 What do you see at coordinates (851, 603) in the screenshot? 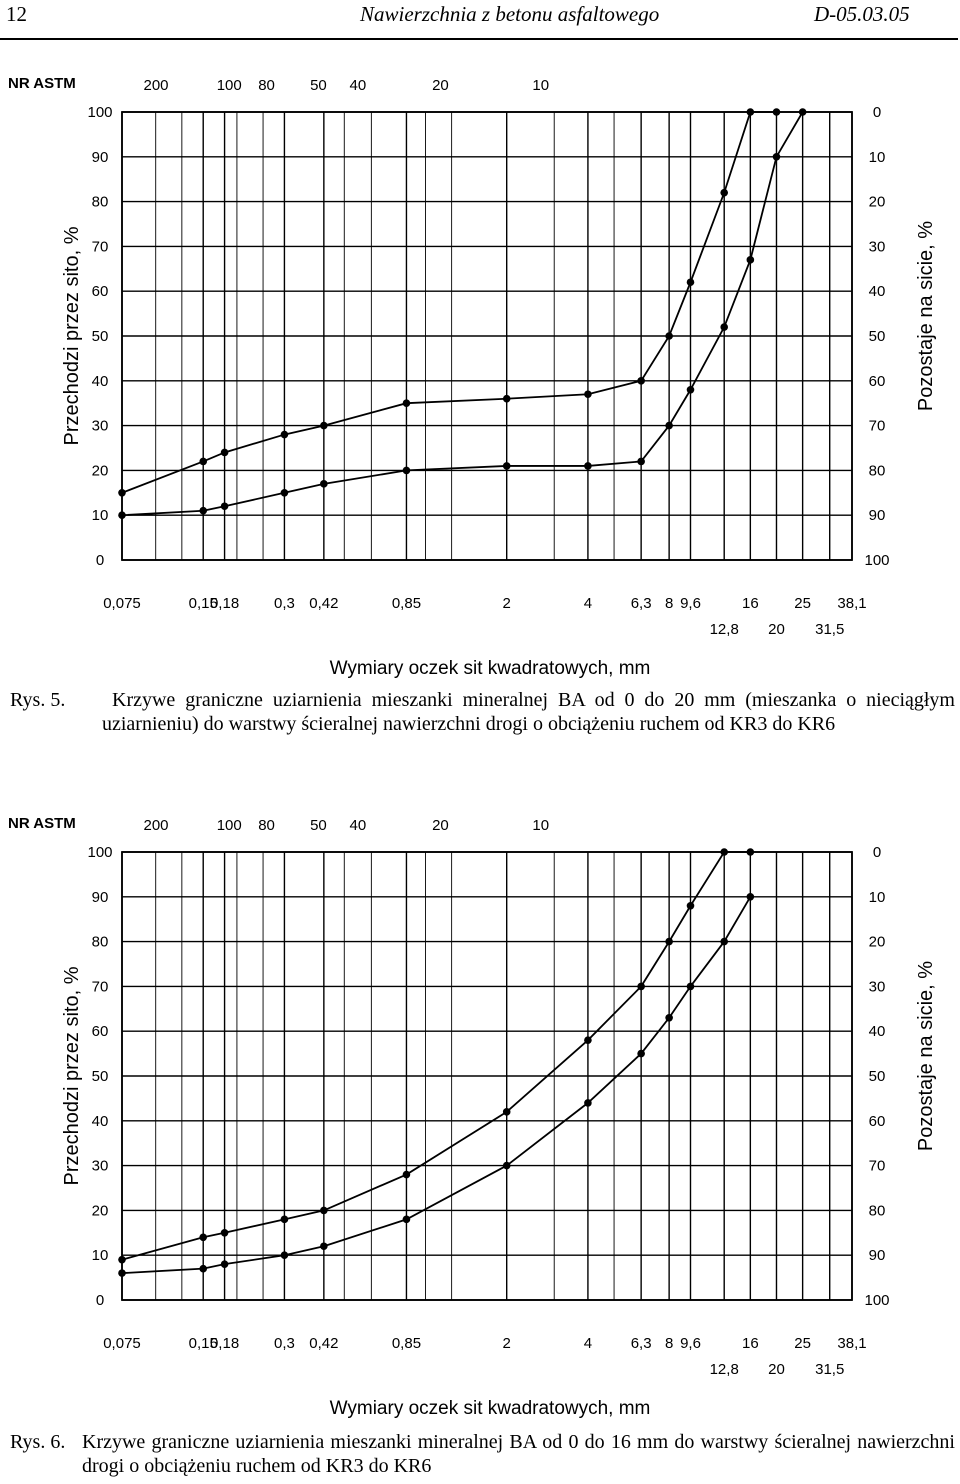
I see `sieve-size-label: 38,1` at bounding box center [851, 603].